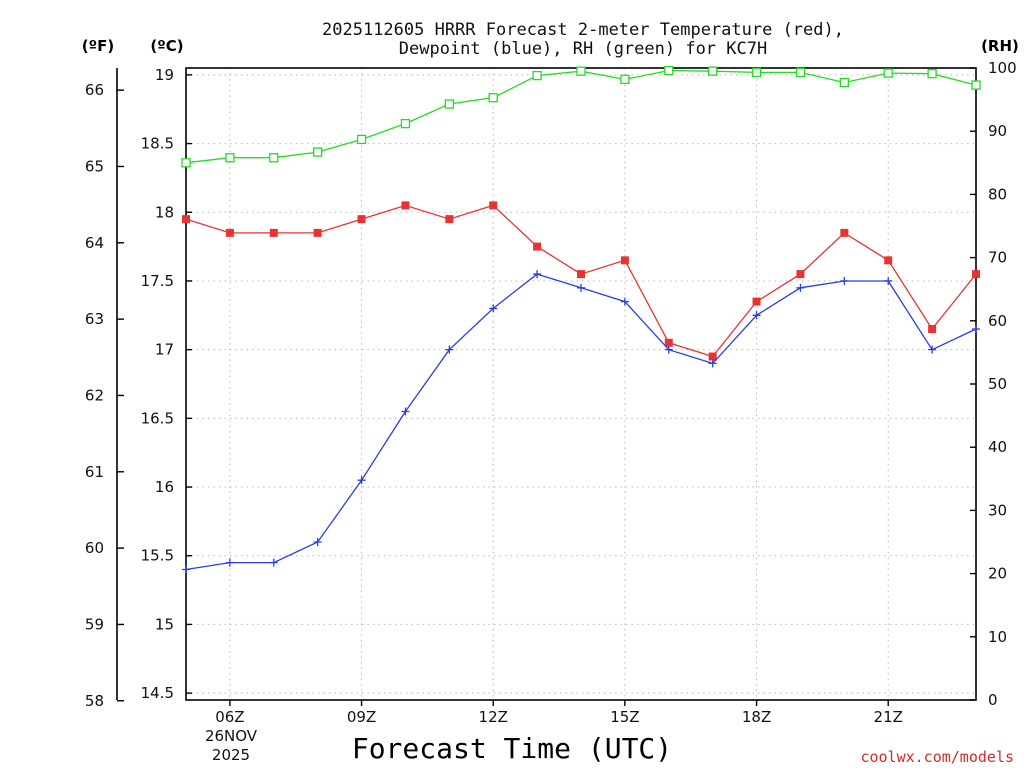  Describe the element at coordinates (993, 384) in the screenshot. I see `rh-axis-ticks: 0 10 20 30 40 50 60 70 80 90 100` at that location.